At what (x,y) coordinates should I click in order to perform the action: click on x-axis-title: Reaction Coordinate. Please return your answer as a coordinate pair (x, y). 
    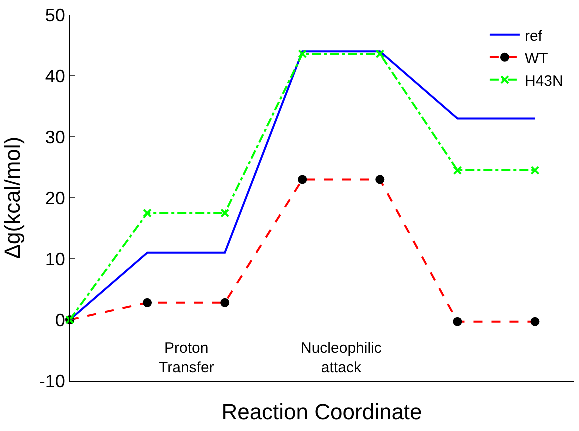
    Looking at the image, I should click on (322, 411).